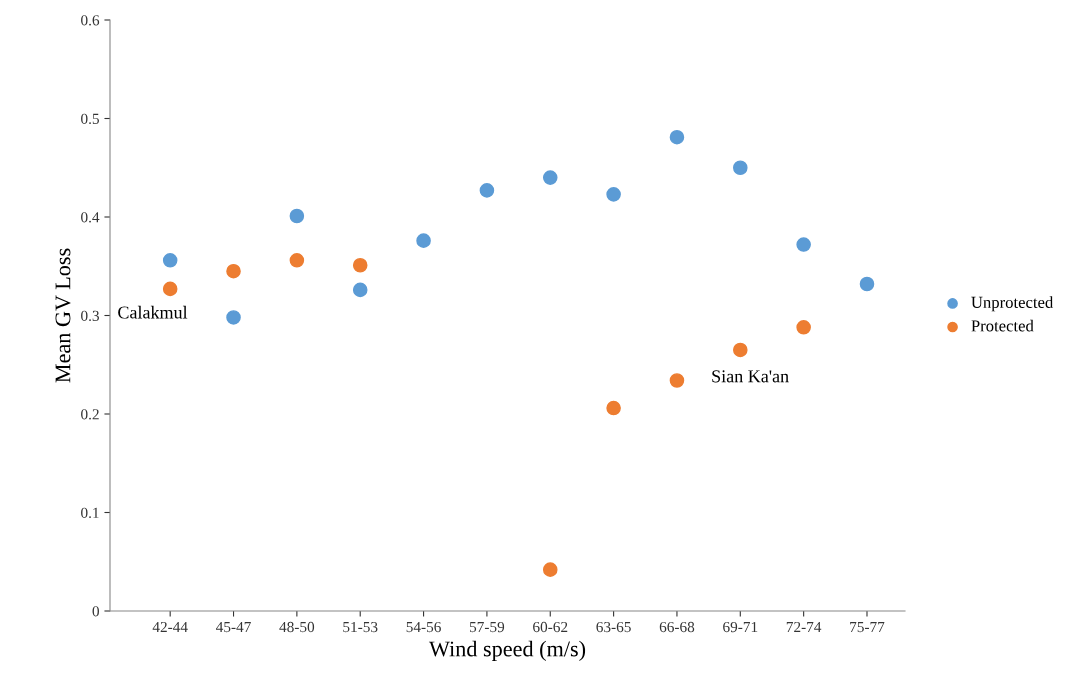 The height and width of the screenshot is (688, 1065). Describe the element at coordinates (423, 627) in the screenshot. I see `x-tick-label: 54-56` at that location.